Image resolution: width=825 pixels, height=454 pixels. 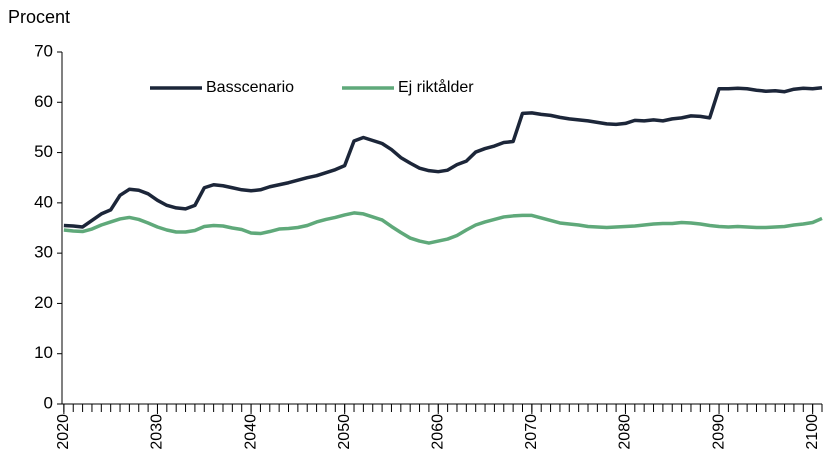 I want to click on x-tick-label: 2100, so click(x=812, y=432).